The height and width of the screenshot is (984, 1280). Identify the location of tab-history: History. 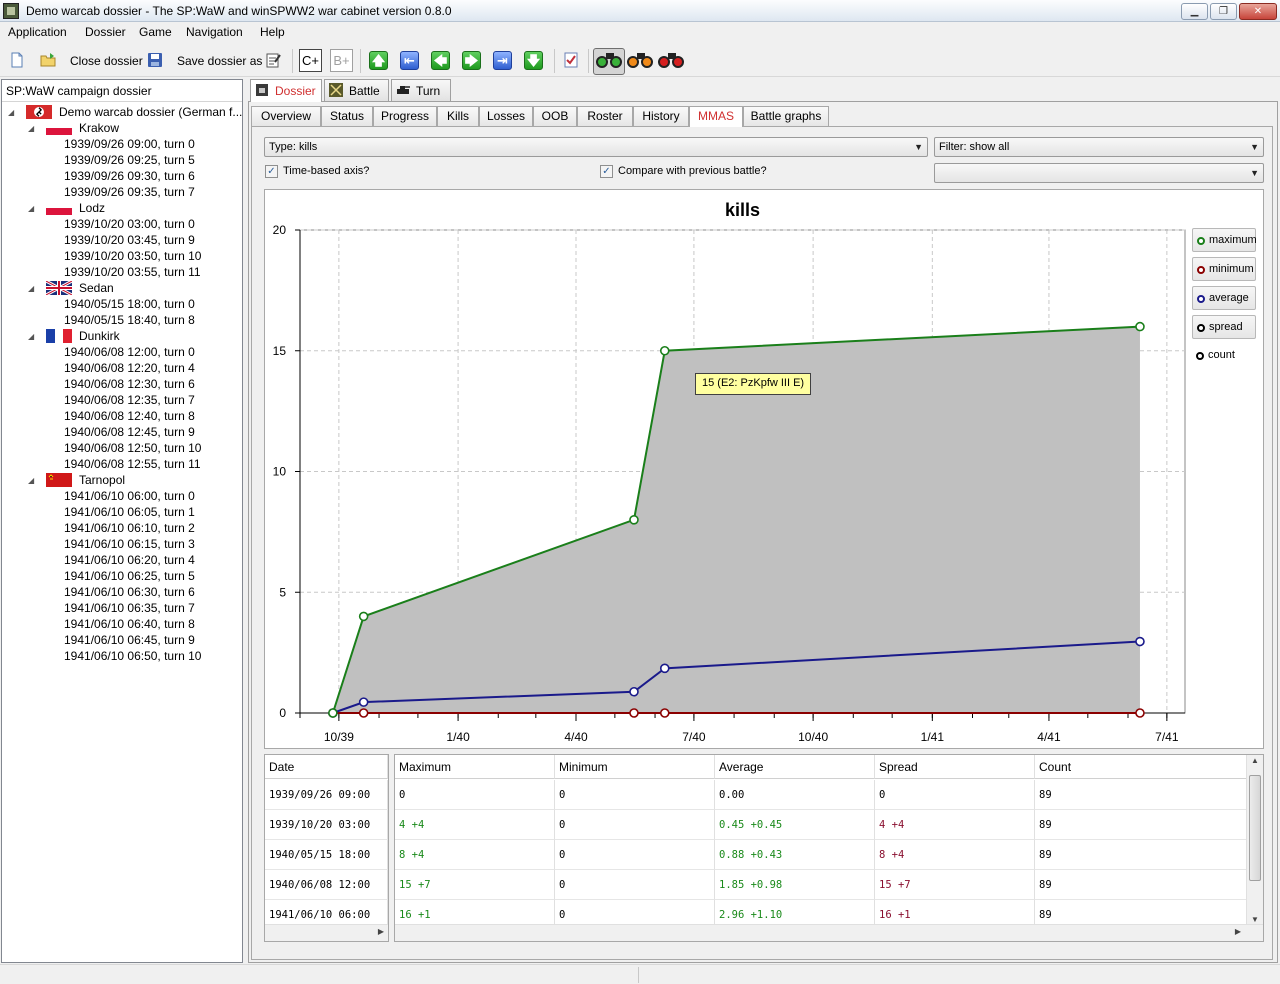
(661, 116).